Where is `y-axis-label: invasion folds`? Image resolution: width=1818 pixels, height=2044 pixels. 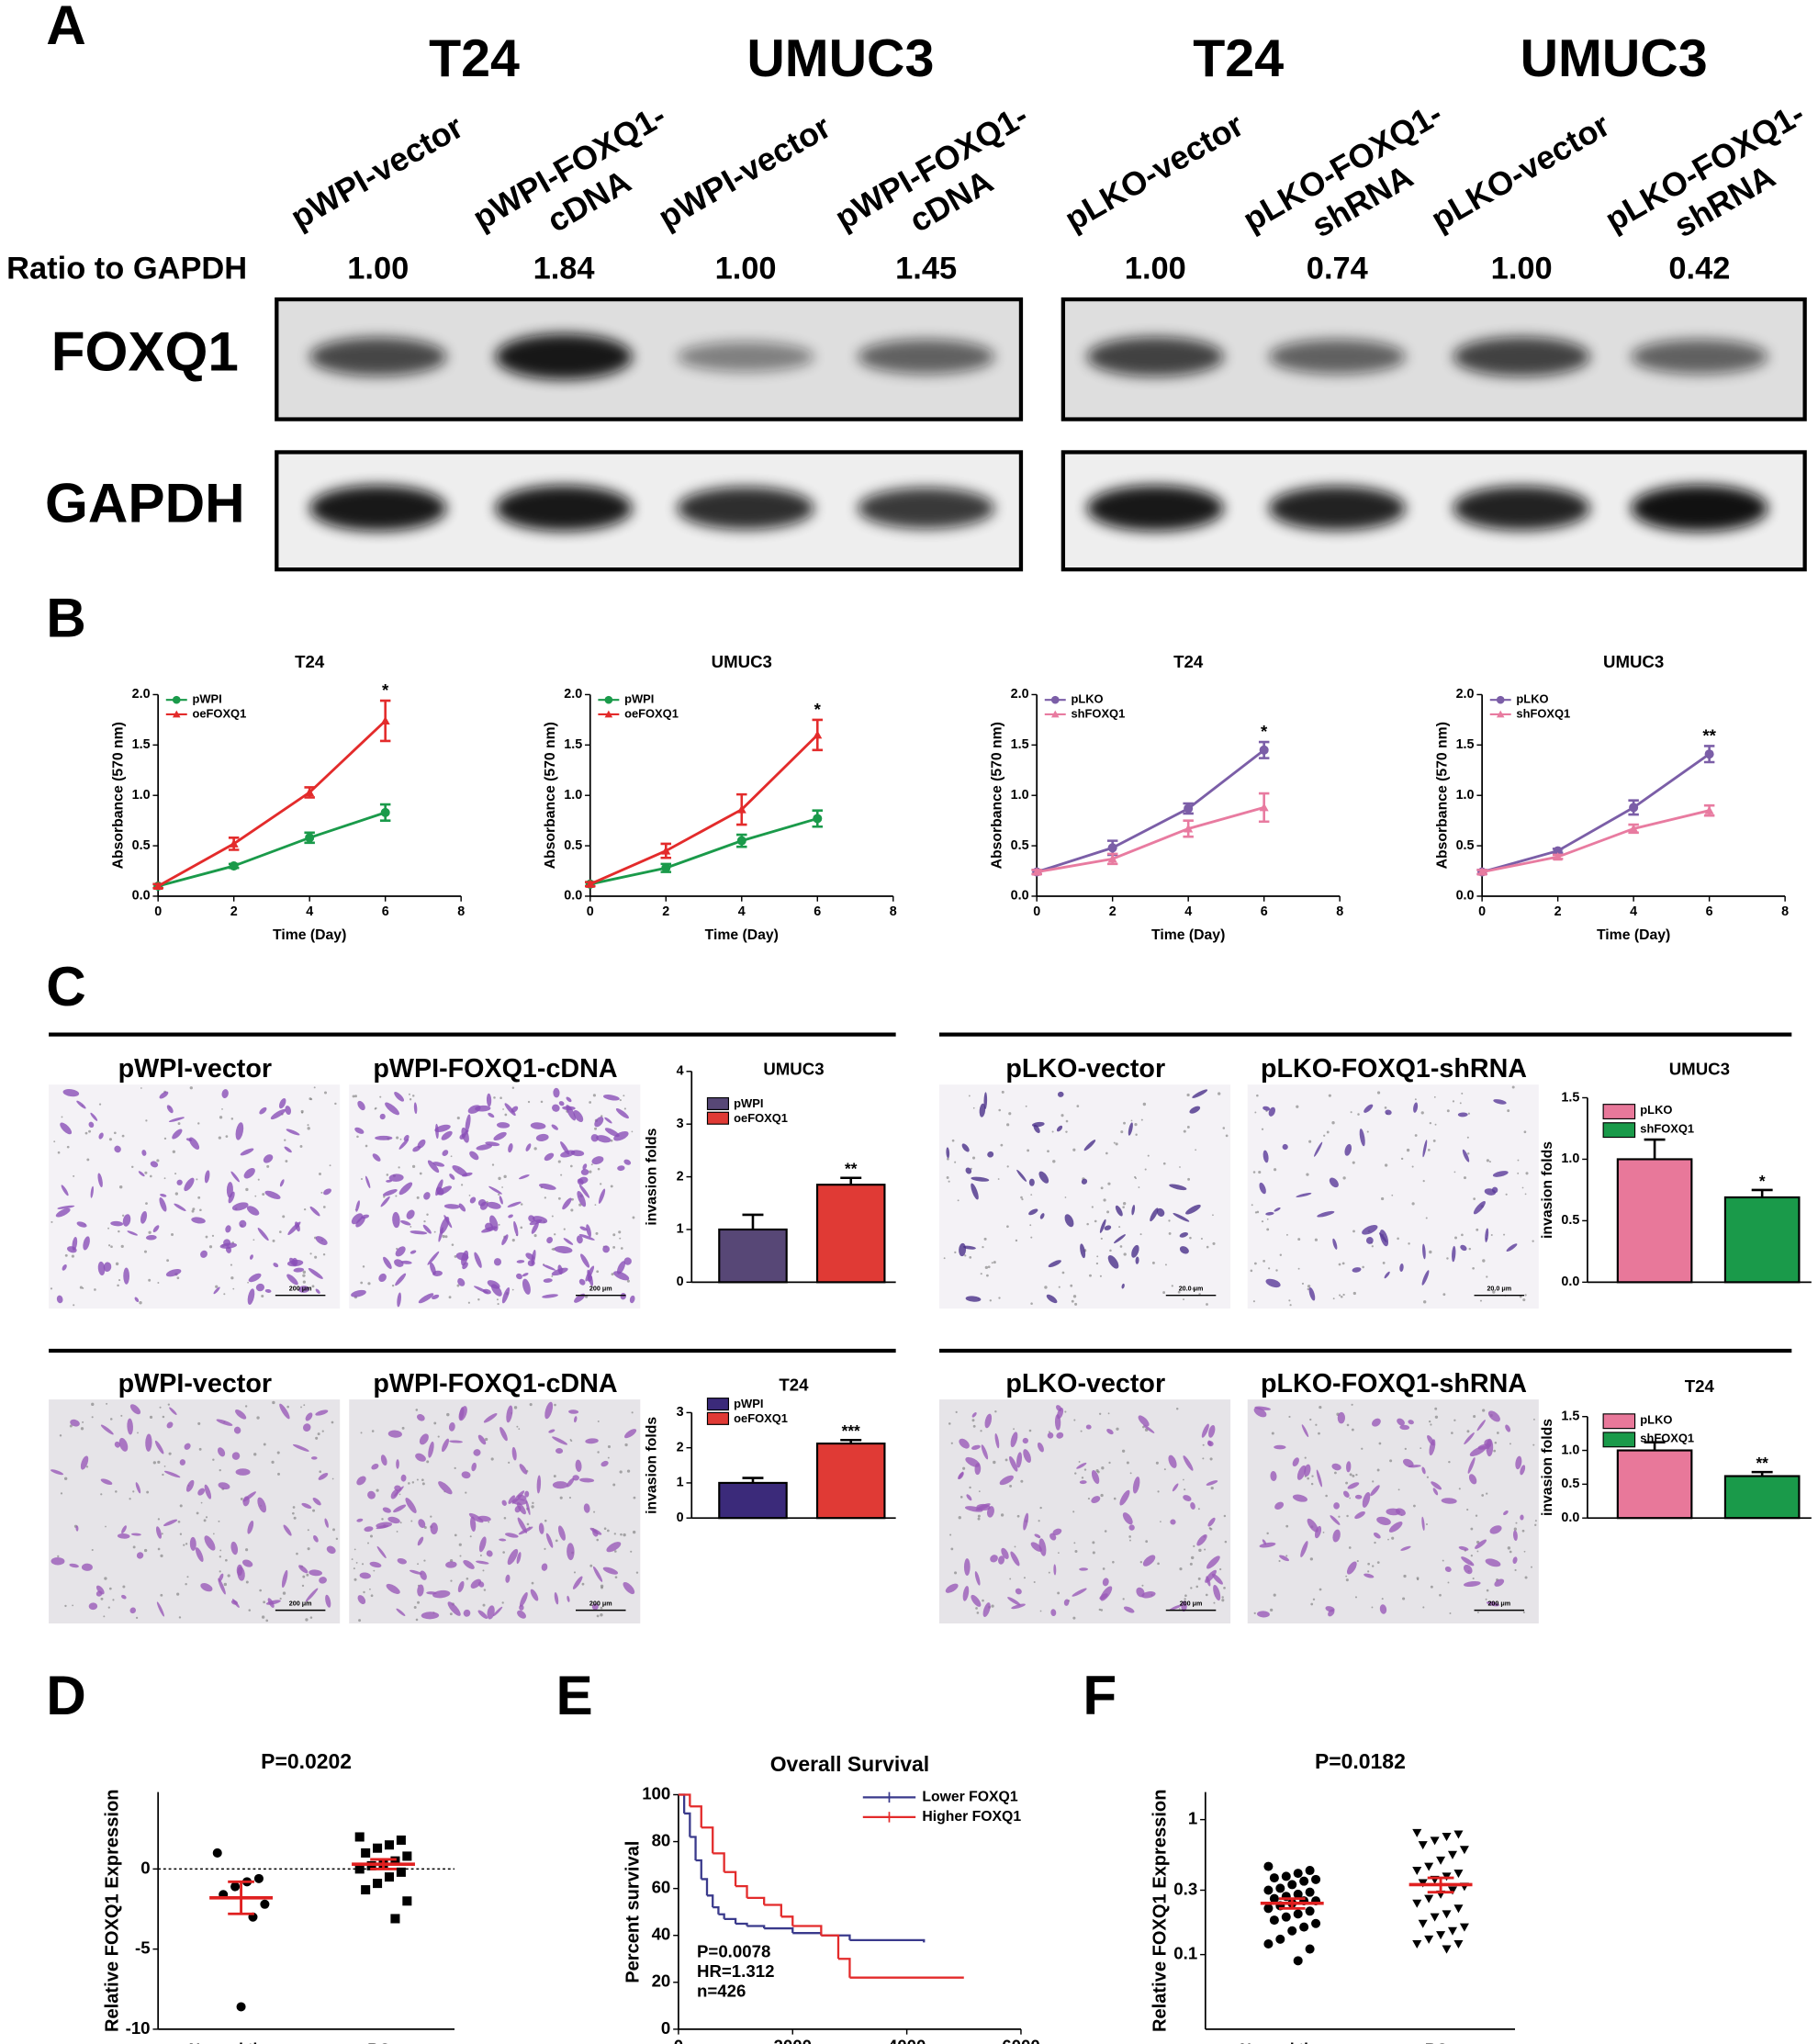 y-axis-label: invasion folds is located at coordinates (651, 1465).